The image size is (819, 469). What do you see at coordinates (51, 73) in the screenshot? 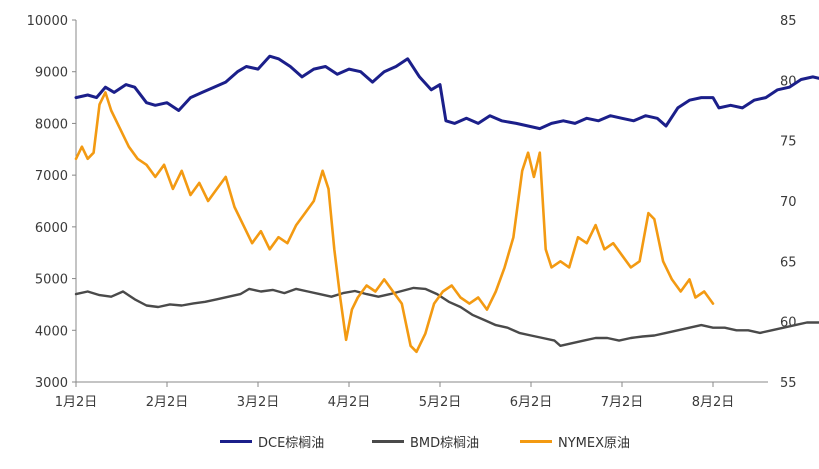
I see `left-tick-label: 9000` at bounding box center [51, 73].